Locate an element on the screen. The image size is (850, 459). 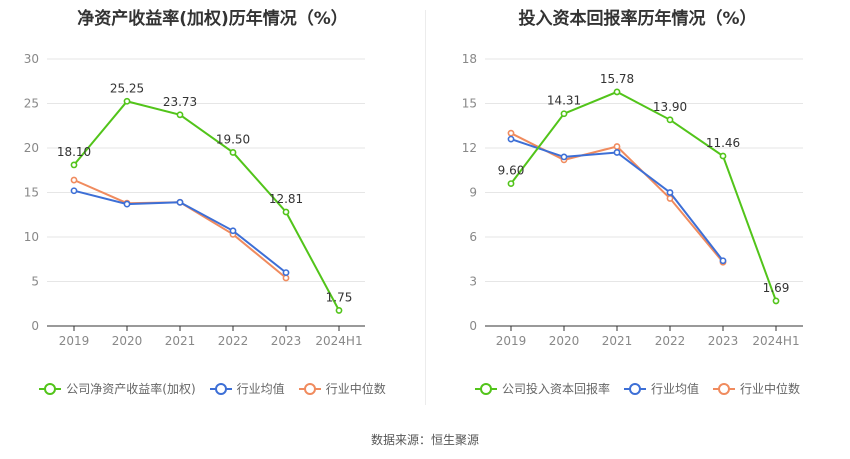
chart-title: 净资产收益率(加权)历年情况（%） is located at coordinates (212, 19).